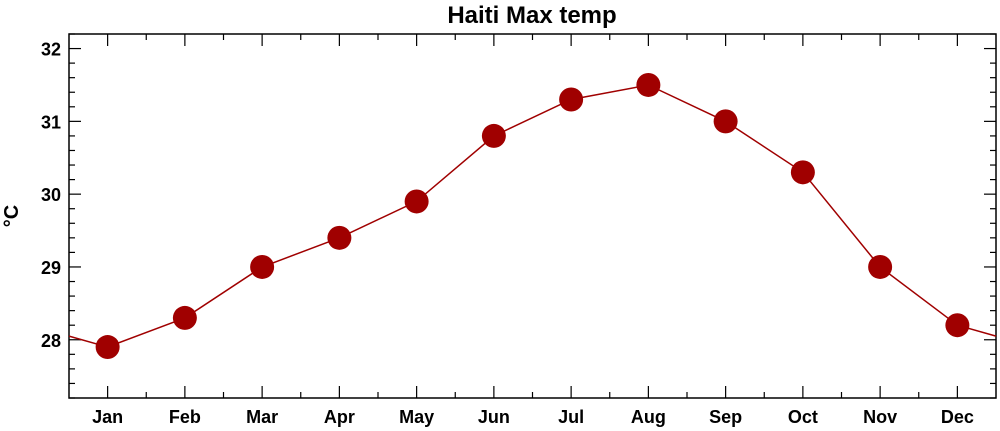 This screenshot has width=1000, height=431. What do you see at coordinates (12, 216) in the screenshot?
I see `y-axis-label: °C` at bounding box center [12, 216].